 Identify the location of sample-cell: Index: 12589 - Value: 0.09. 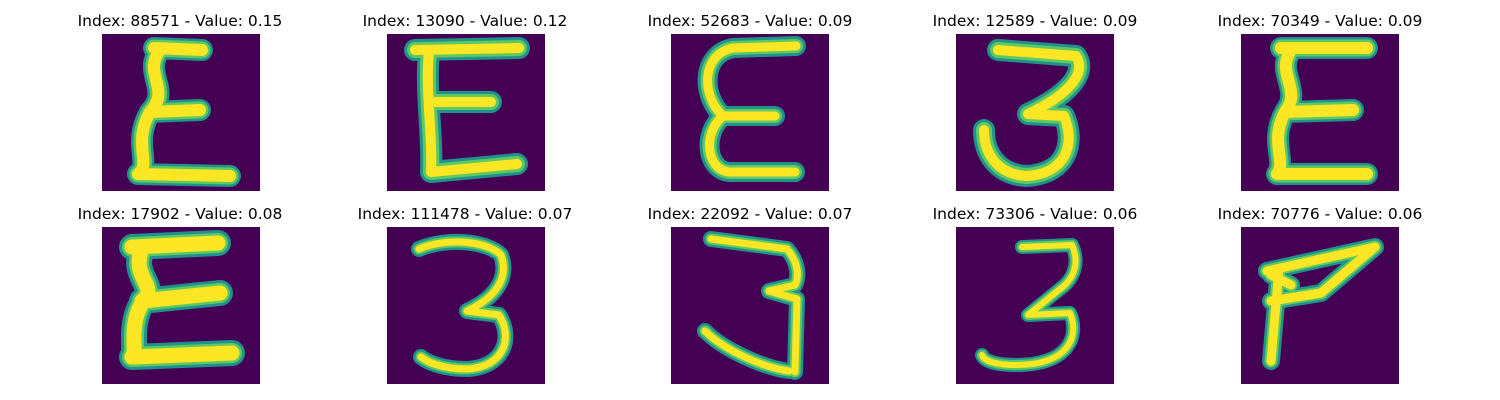
(1035, 95).